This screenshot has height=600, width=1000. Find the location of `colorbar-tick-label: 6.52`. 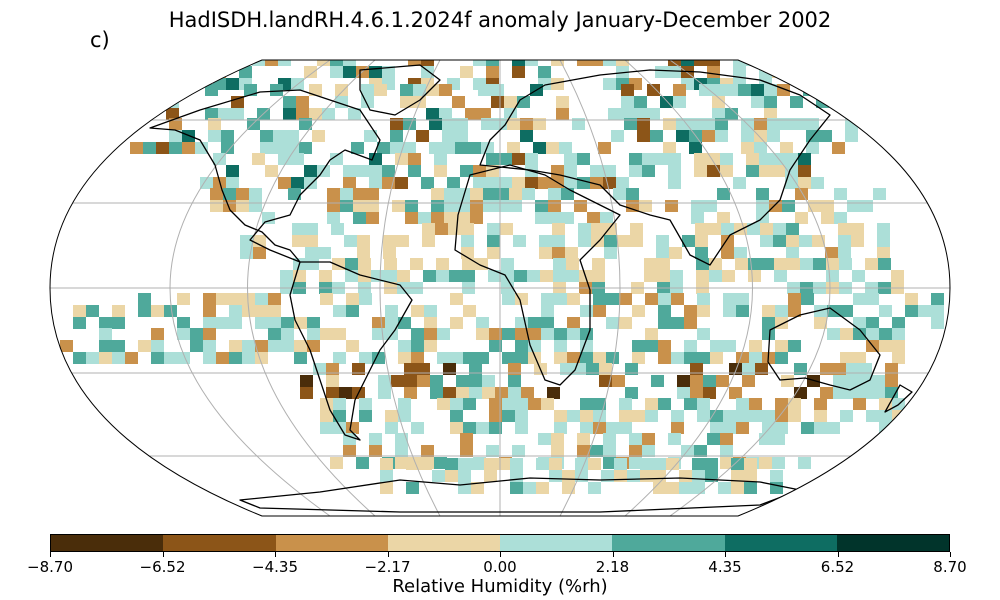

colorbar-tick-label: 6.52 is located at coordinates (837, 567).